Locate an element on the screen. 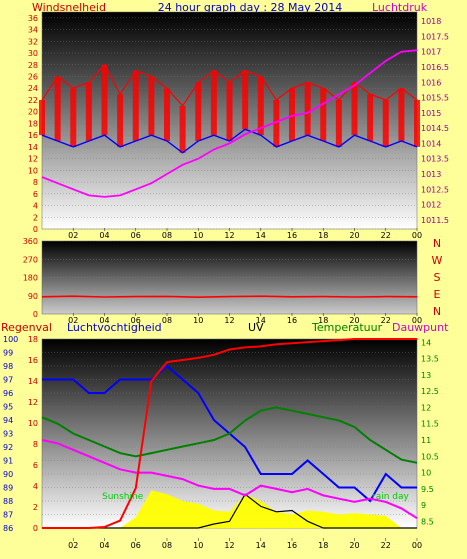 This screenshot has height=559, width=467. x-tick-label-climate: 08 is located at coordinates (167, 545).